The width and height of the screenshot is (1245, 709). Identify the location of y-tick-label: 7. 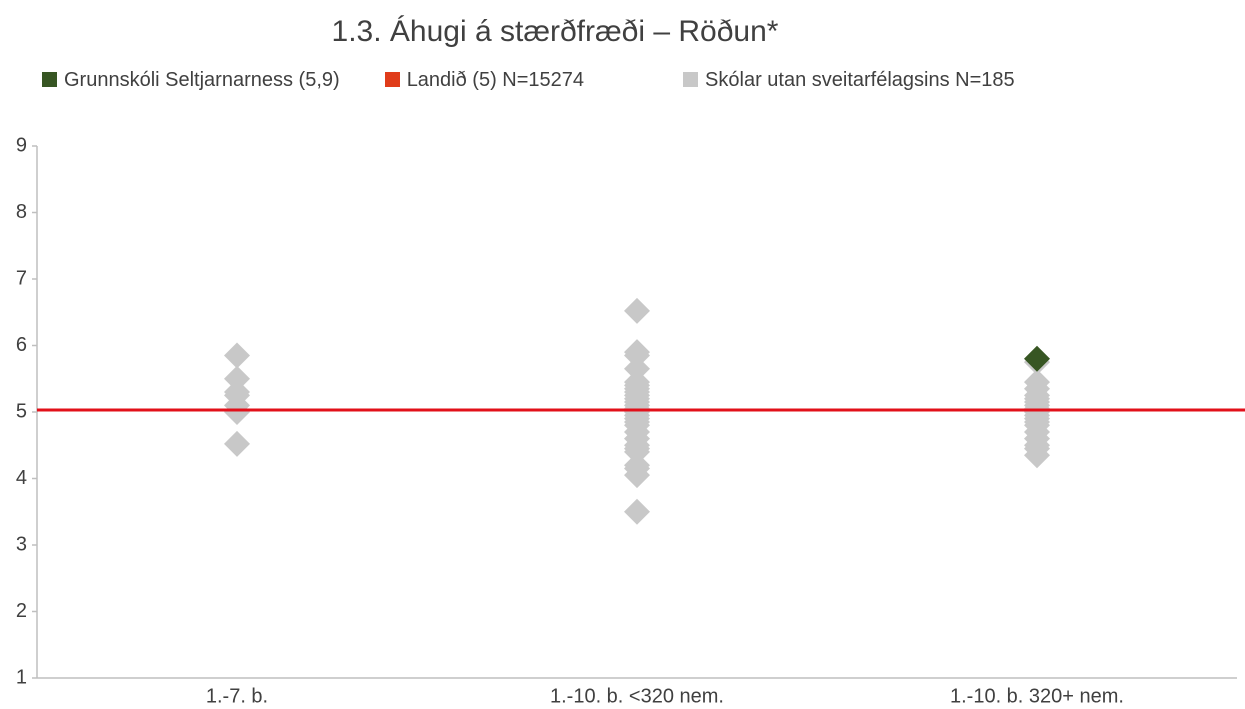
(21, 278).